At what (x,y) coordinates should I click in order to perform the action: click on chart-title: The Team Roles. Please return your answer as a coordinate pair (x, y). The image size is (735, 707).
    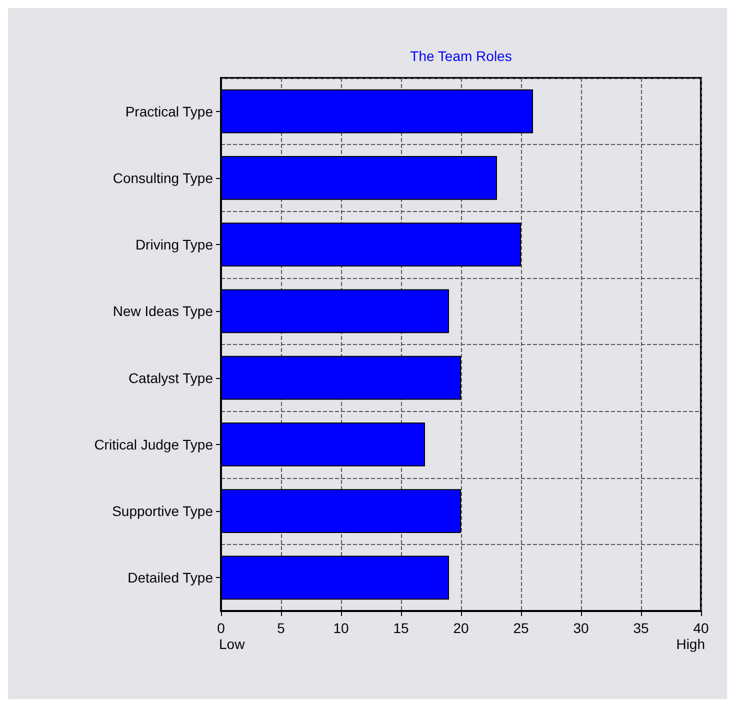
    Looking at the image, I should click on (461, 56).